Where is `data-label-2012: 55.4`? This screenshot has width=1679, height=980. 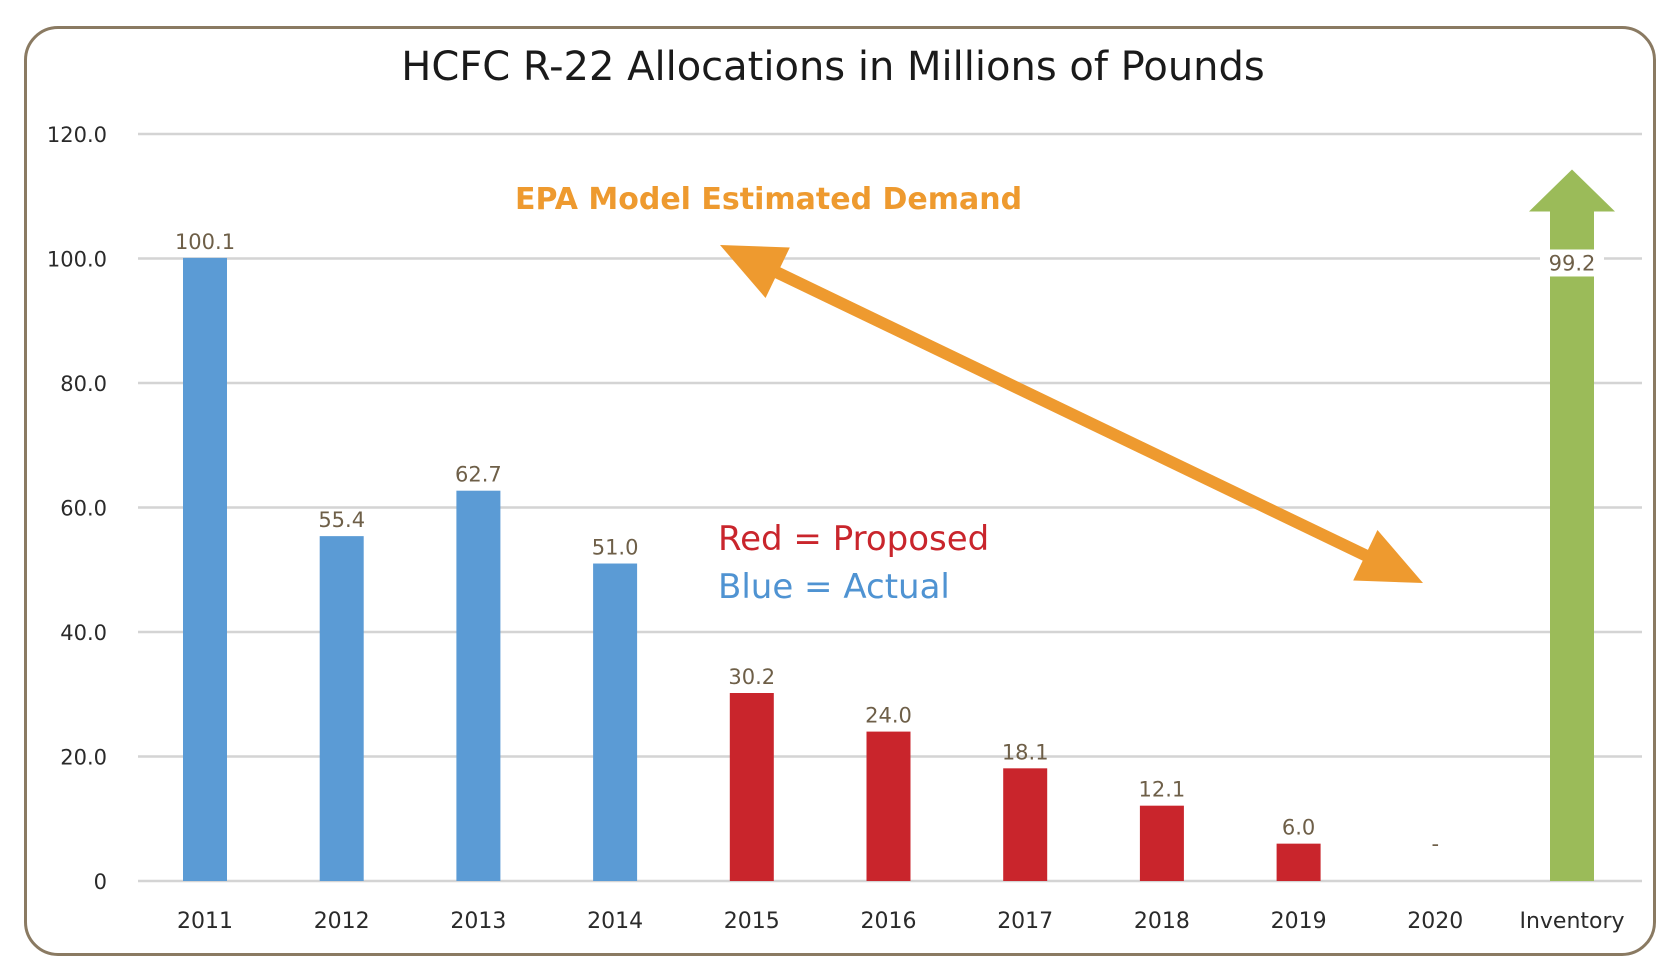 data-label-2012: 55.4 is located at coordinates (341, 520).